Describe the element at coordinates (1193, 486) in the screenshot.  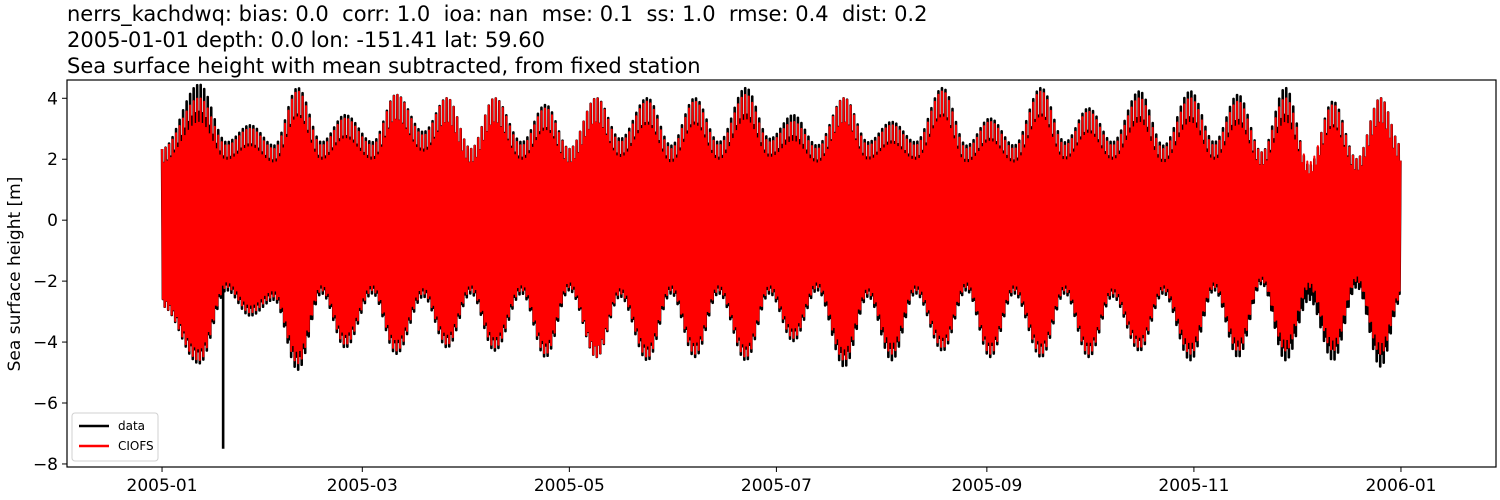
I see `x-tick-label: 2005-11` at that location.